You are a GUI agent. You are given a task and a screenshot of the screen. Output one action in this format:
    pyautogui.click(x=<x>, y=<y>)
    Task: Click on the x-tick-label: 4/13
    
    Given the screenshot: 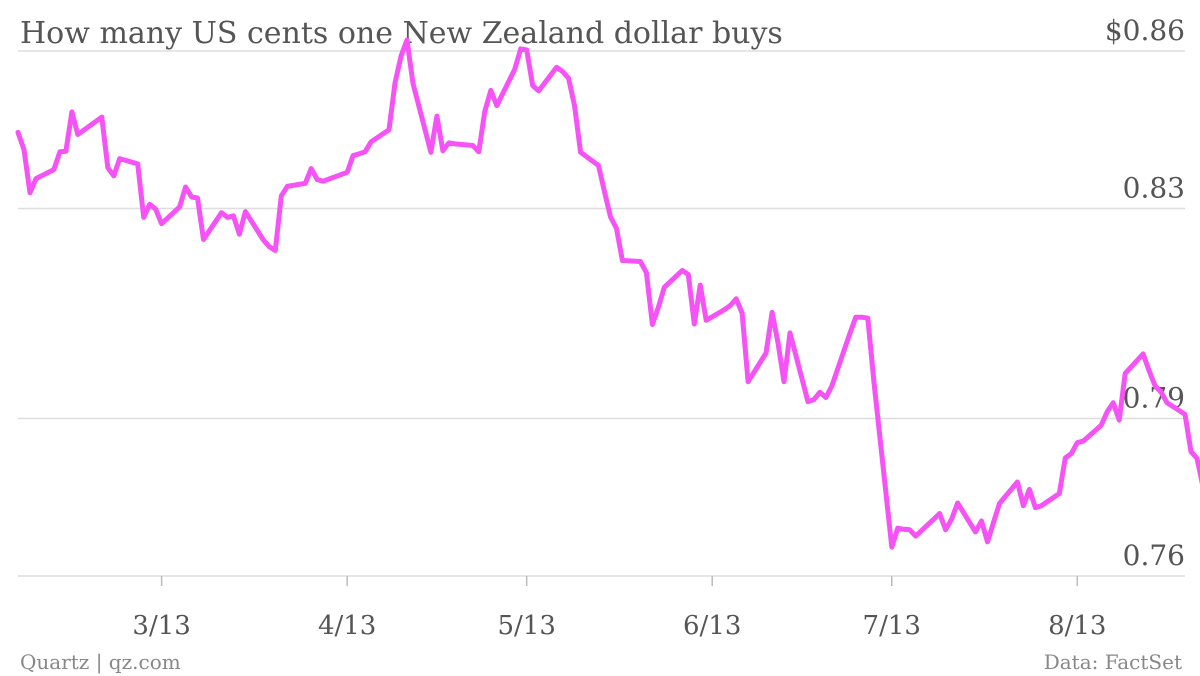 What is the action you would take?
    pyautogui.click(x=347, y=626)
    